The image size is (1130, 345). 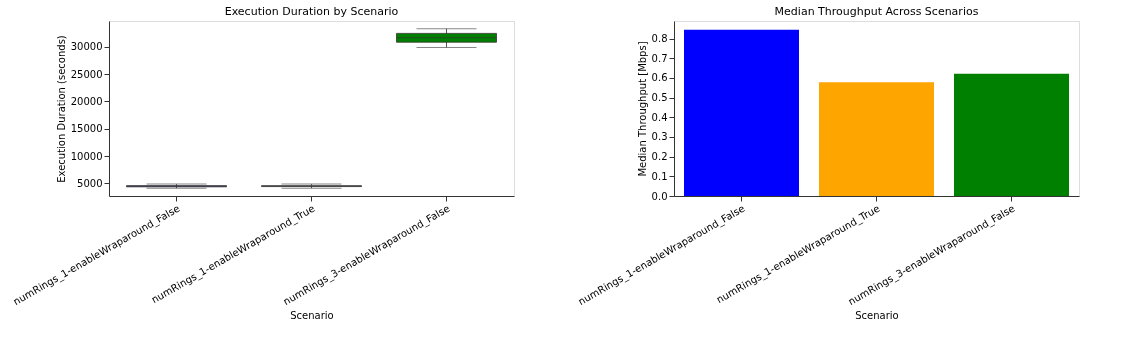 I want to click on y-tick-label: 0.4, so click(x=659, y=117).